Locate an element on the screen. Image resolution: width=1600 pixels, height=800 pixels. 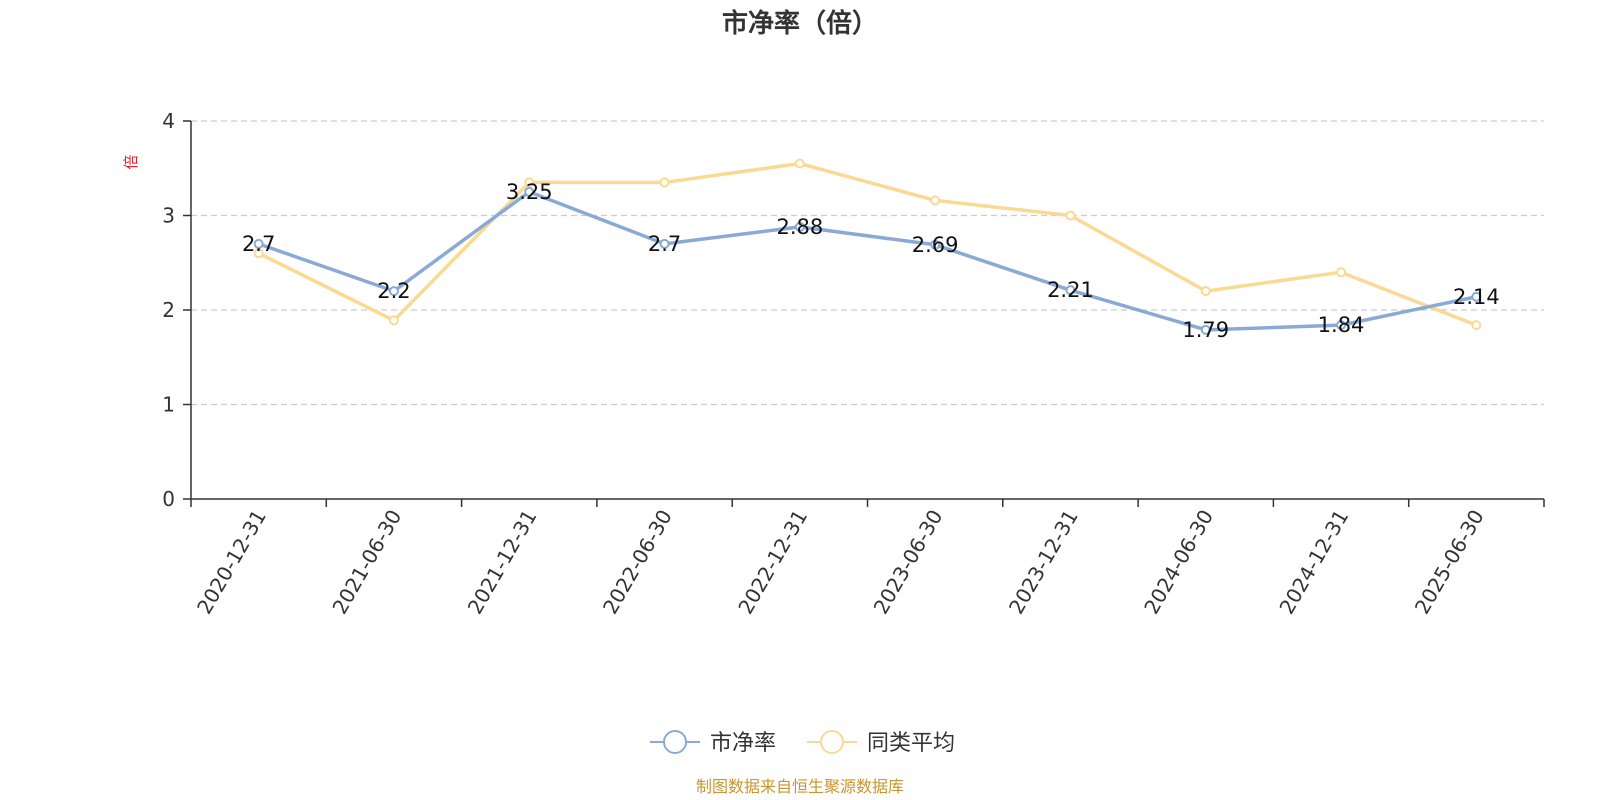
data-label: 3.25 is located at coordinates (529, 192).